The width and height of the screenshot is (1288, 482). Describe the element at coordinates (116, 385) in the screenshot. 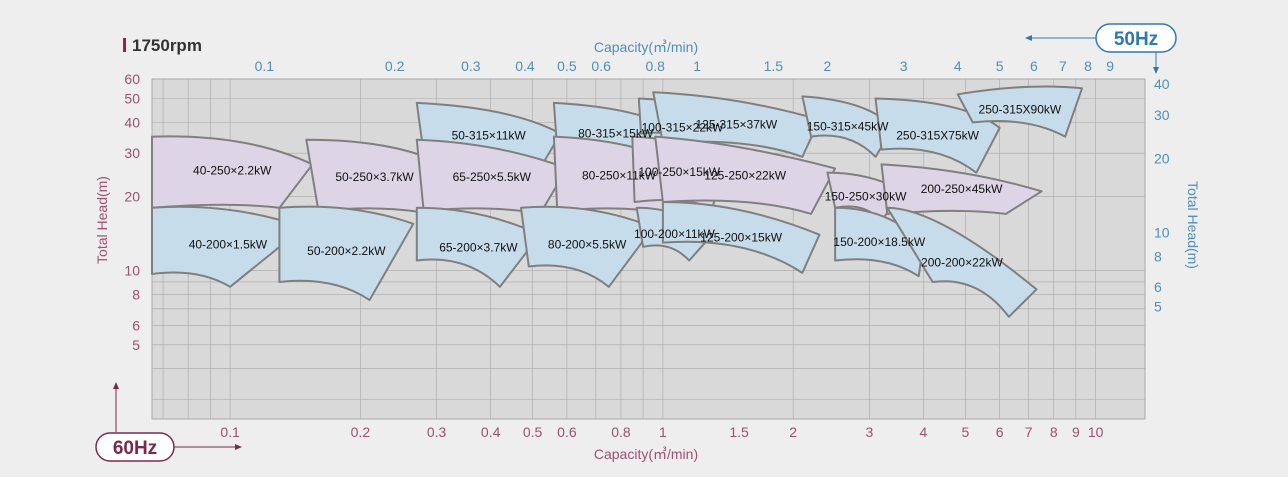

I see `arrow-up-icon` at that location.